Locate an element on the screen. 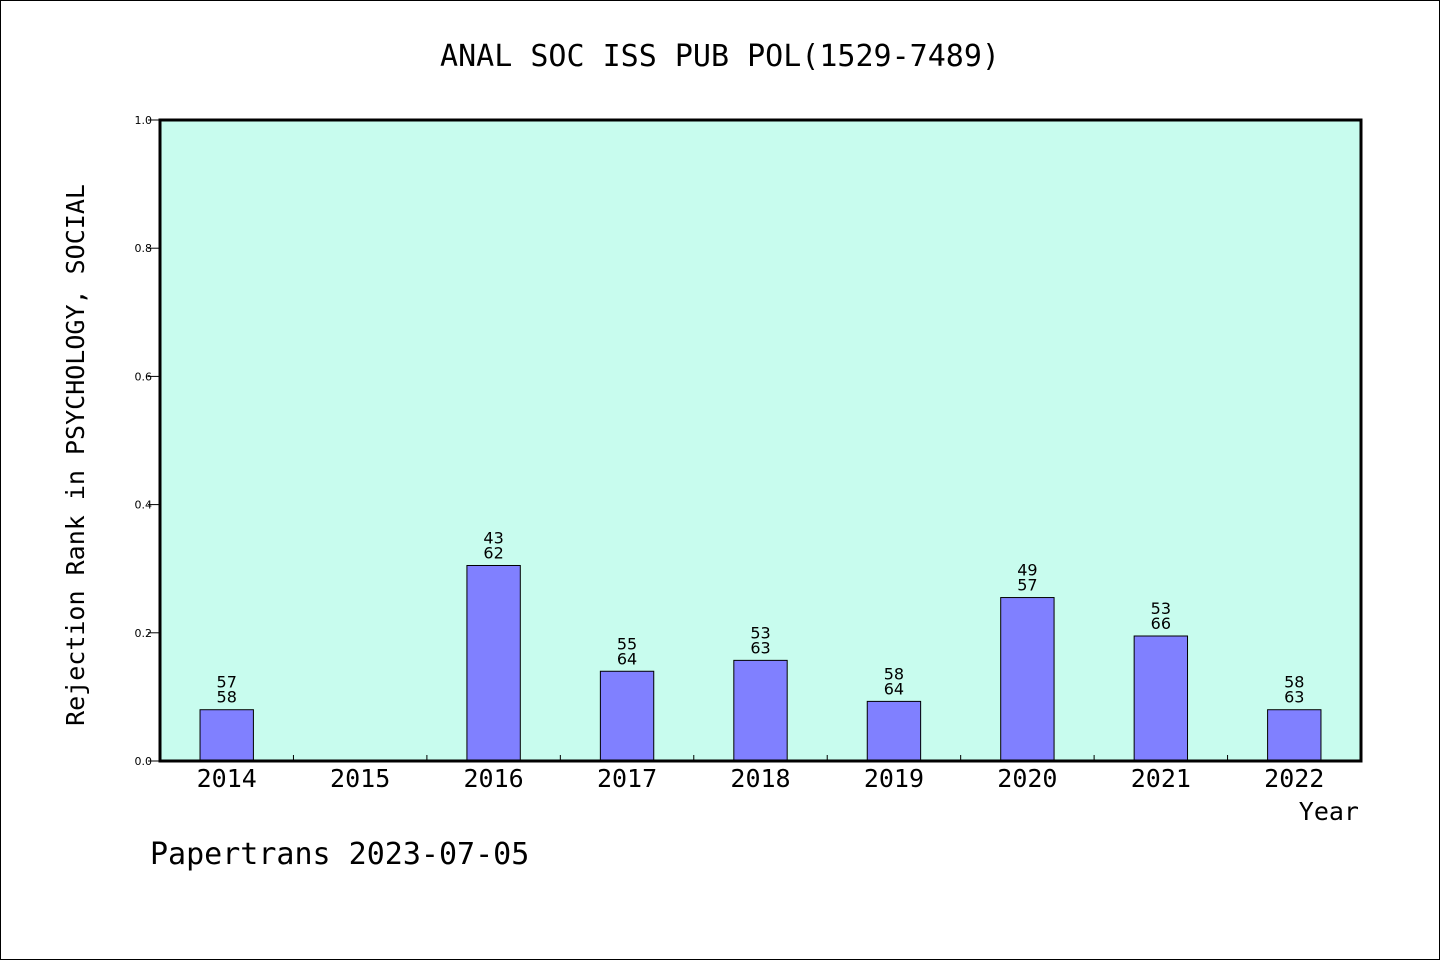  bar-label-bottom: 57 is located at coordinates (1027, 585).